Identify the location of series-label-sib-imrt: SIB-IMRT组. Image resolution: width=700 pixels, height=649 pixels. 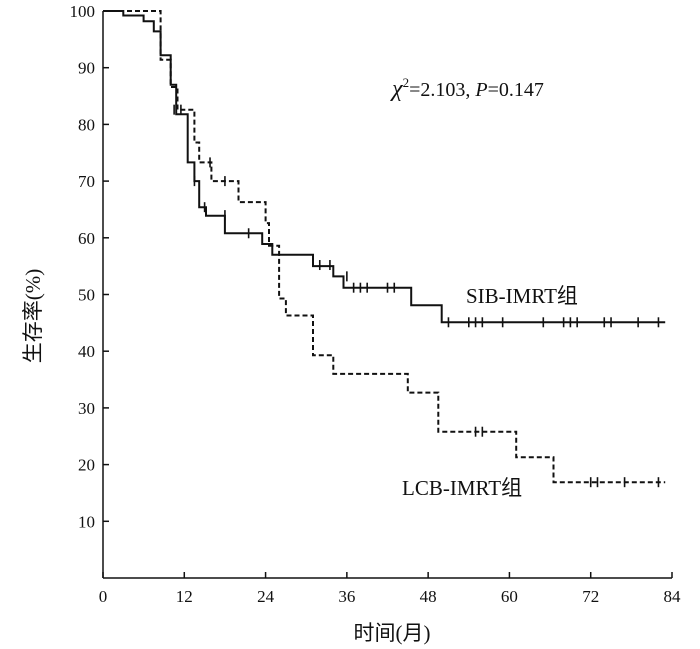
(522, 296).